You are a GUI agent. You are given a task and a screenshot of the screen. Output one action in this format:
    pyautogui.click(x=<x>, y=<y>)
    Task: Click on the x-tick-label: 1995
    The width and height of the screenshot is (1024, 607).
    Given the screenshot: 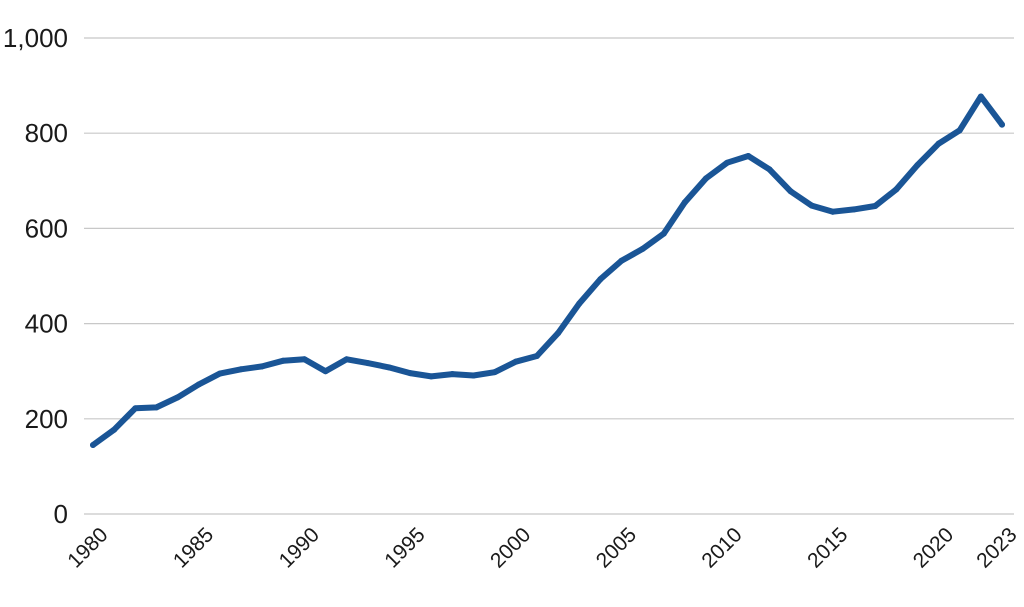 What is the action you would take?
    pyautogui.click(x=404, y=547)
    